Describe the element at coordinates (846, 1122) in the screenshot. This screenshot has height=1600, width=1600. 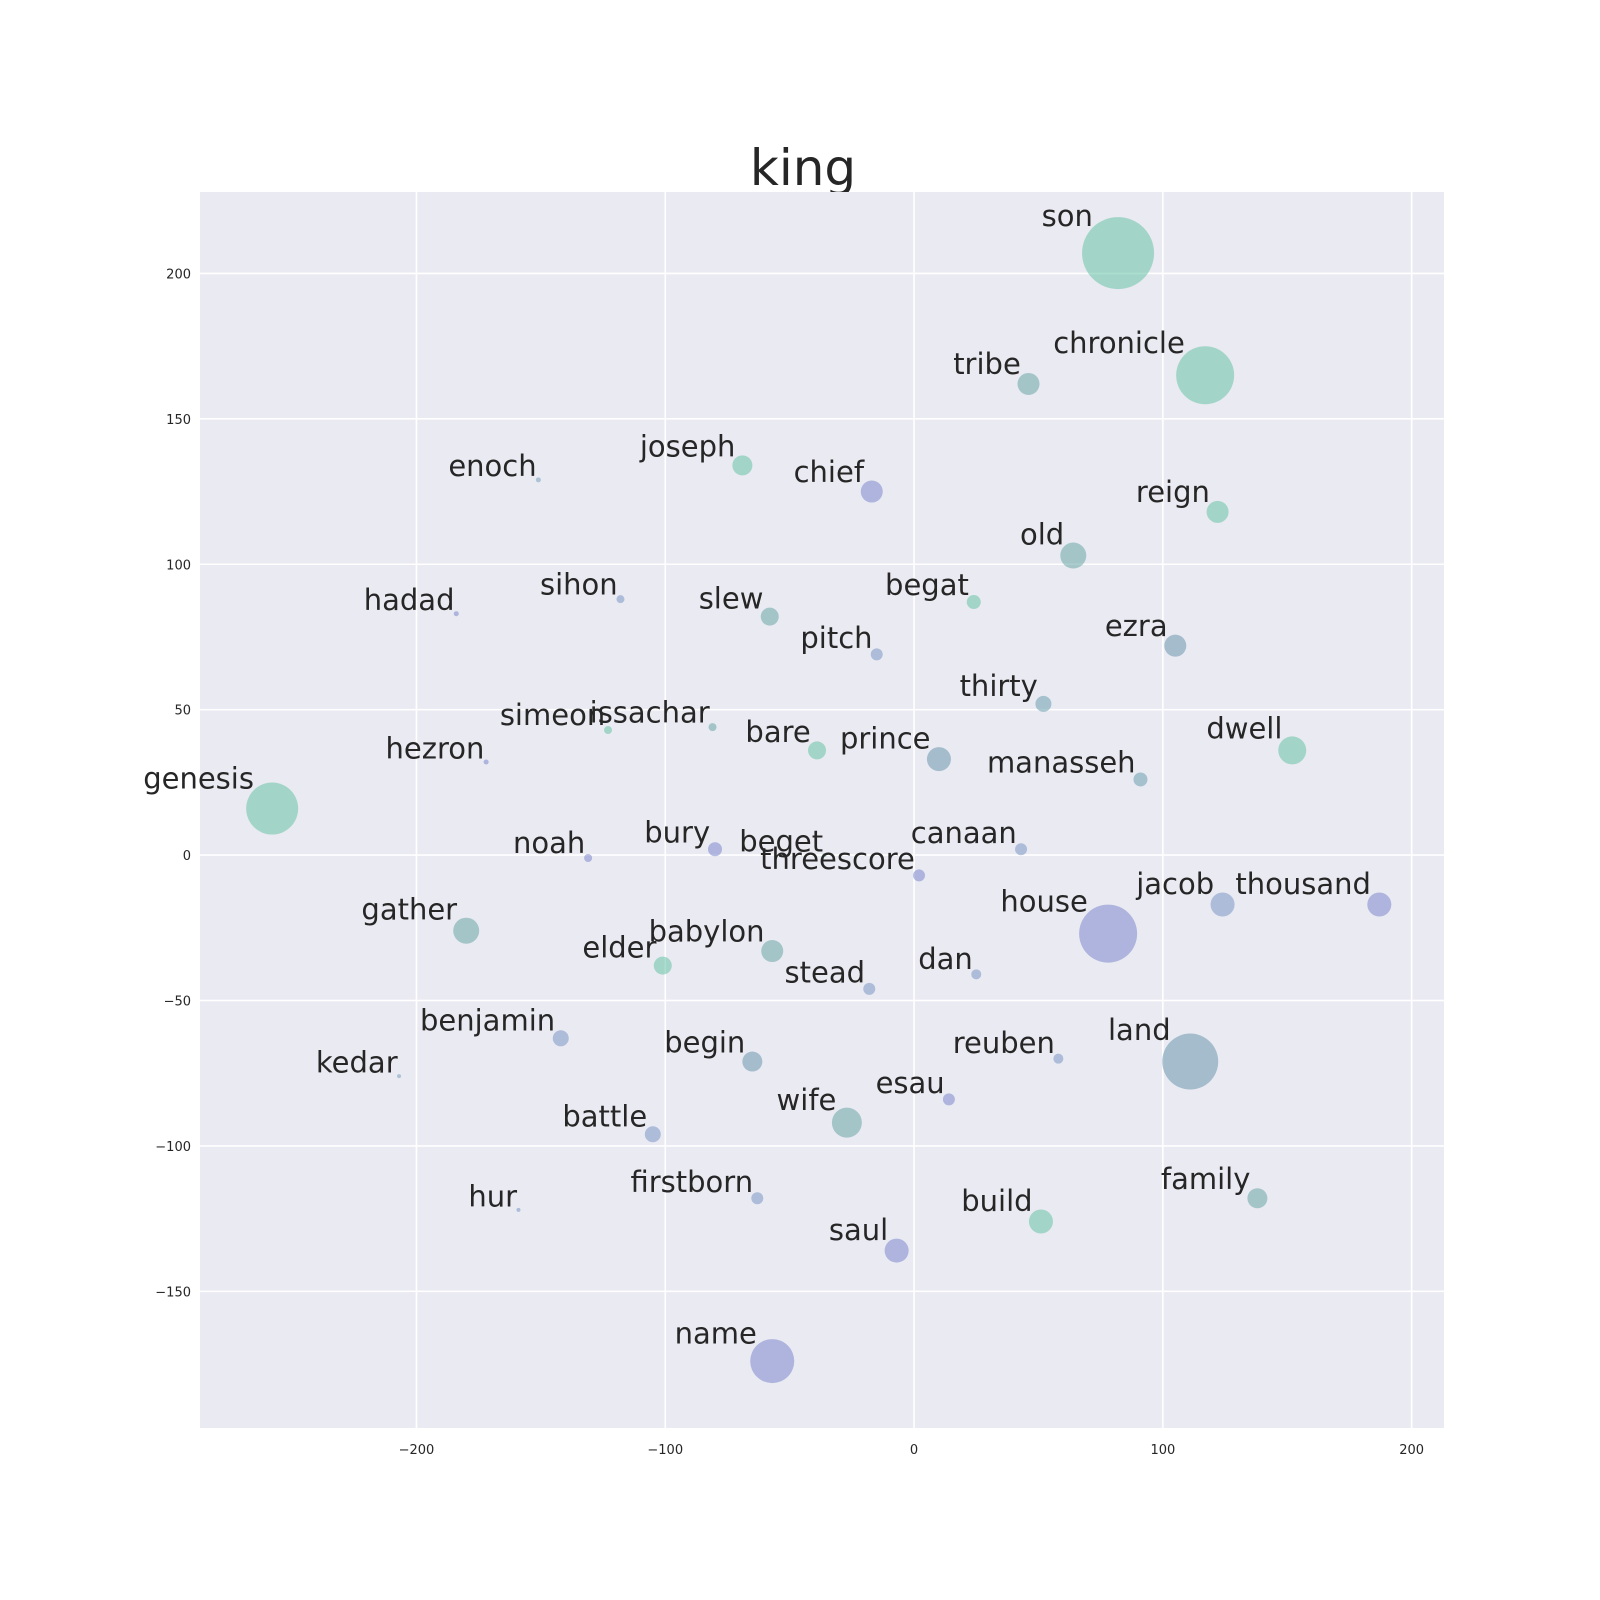
I see `bubble-wife` at that location.